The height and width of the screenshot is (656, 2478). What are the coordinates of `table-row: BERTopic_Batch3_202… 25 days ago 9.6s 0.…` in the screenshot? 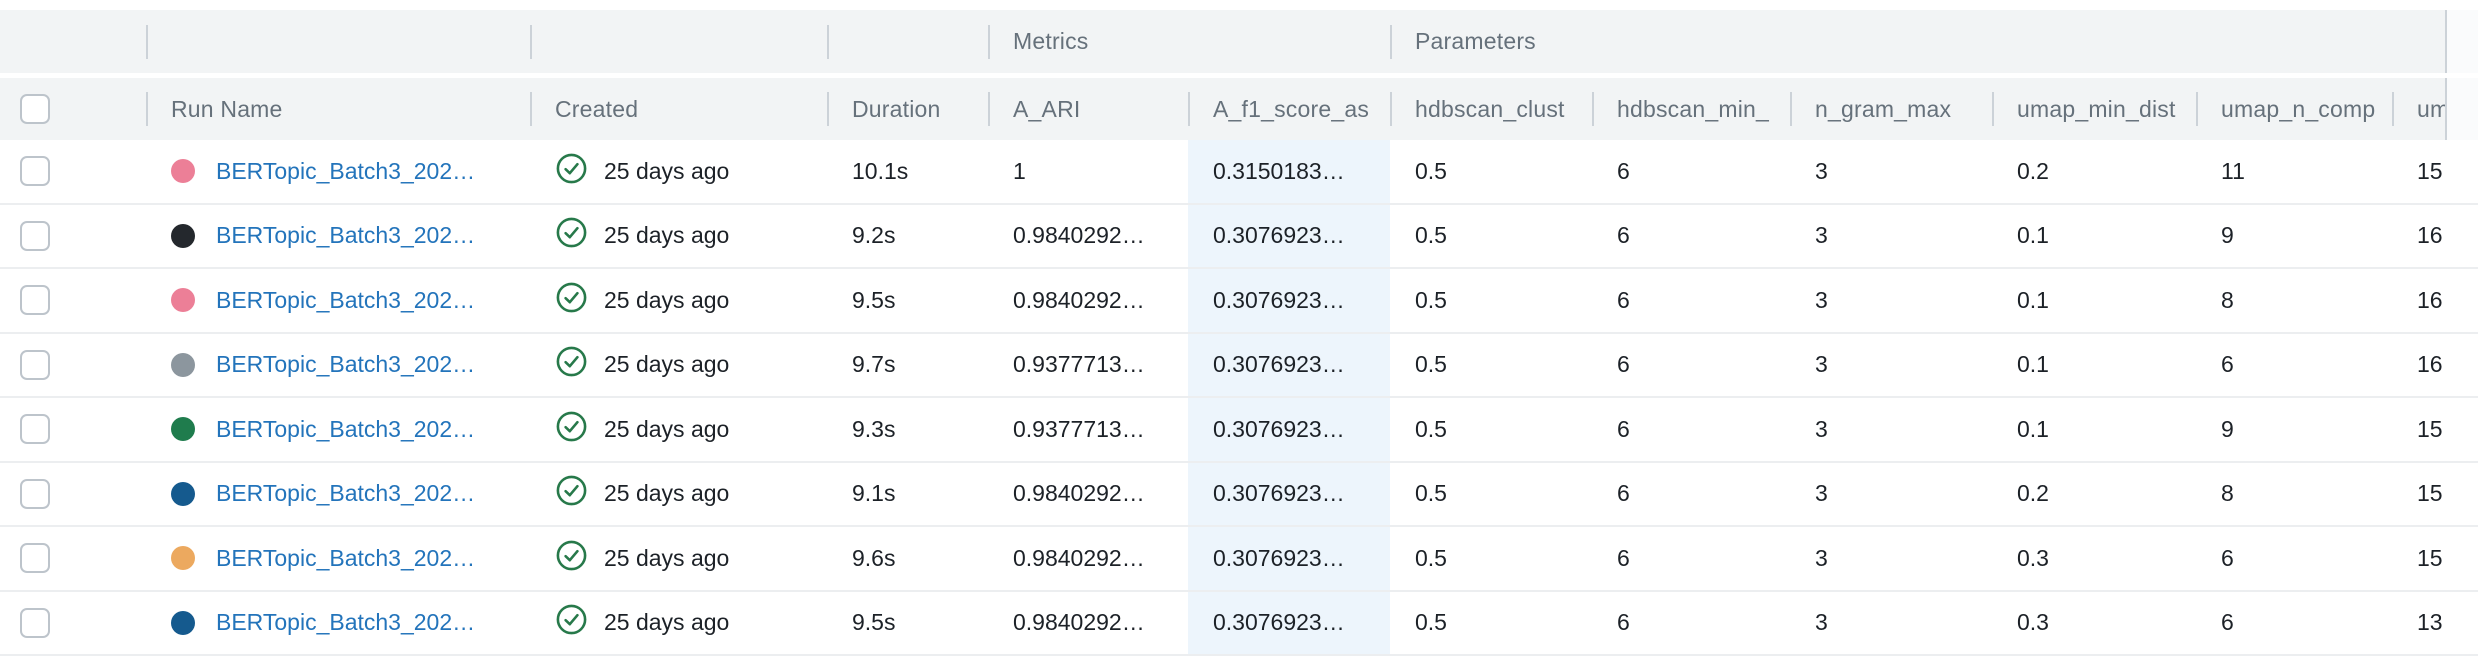 It's located at (1239, 559).